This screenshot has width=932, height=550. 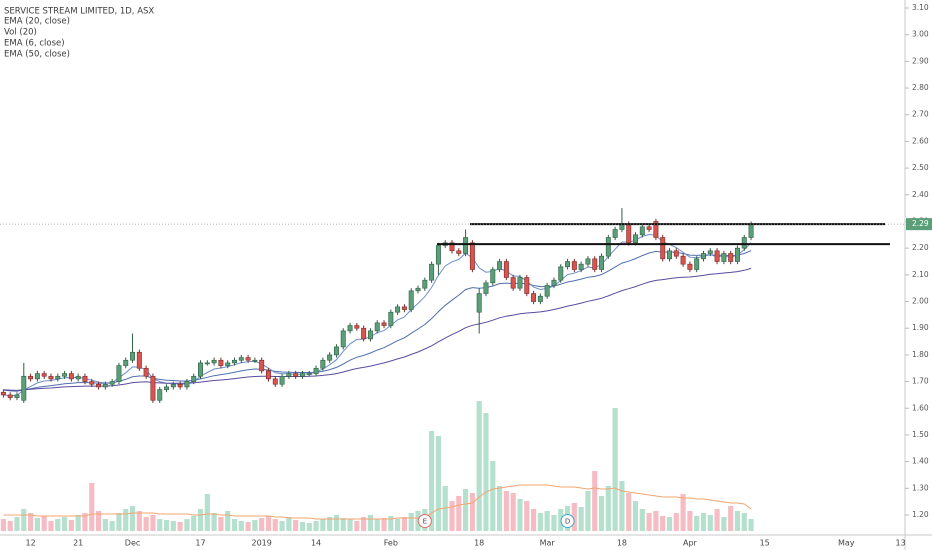 What do you see at coordinates (920, 167) in the screenshot?
I see `y-tick-label: 2.50` at bounding box center [920, 167].